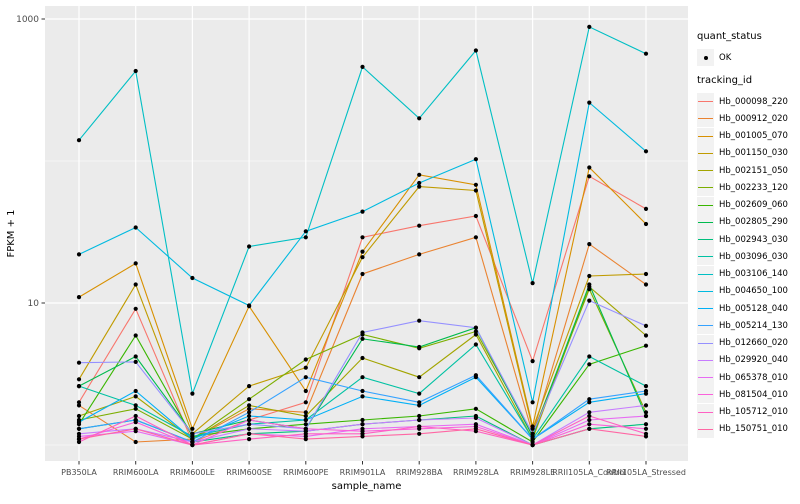  I want to click on legend-item-label: Hb_002233_120, so click(753, 187).